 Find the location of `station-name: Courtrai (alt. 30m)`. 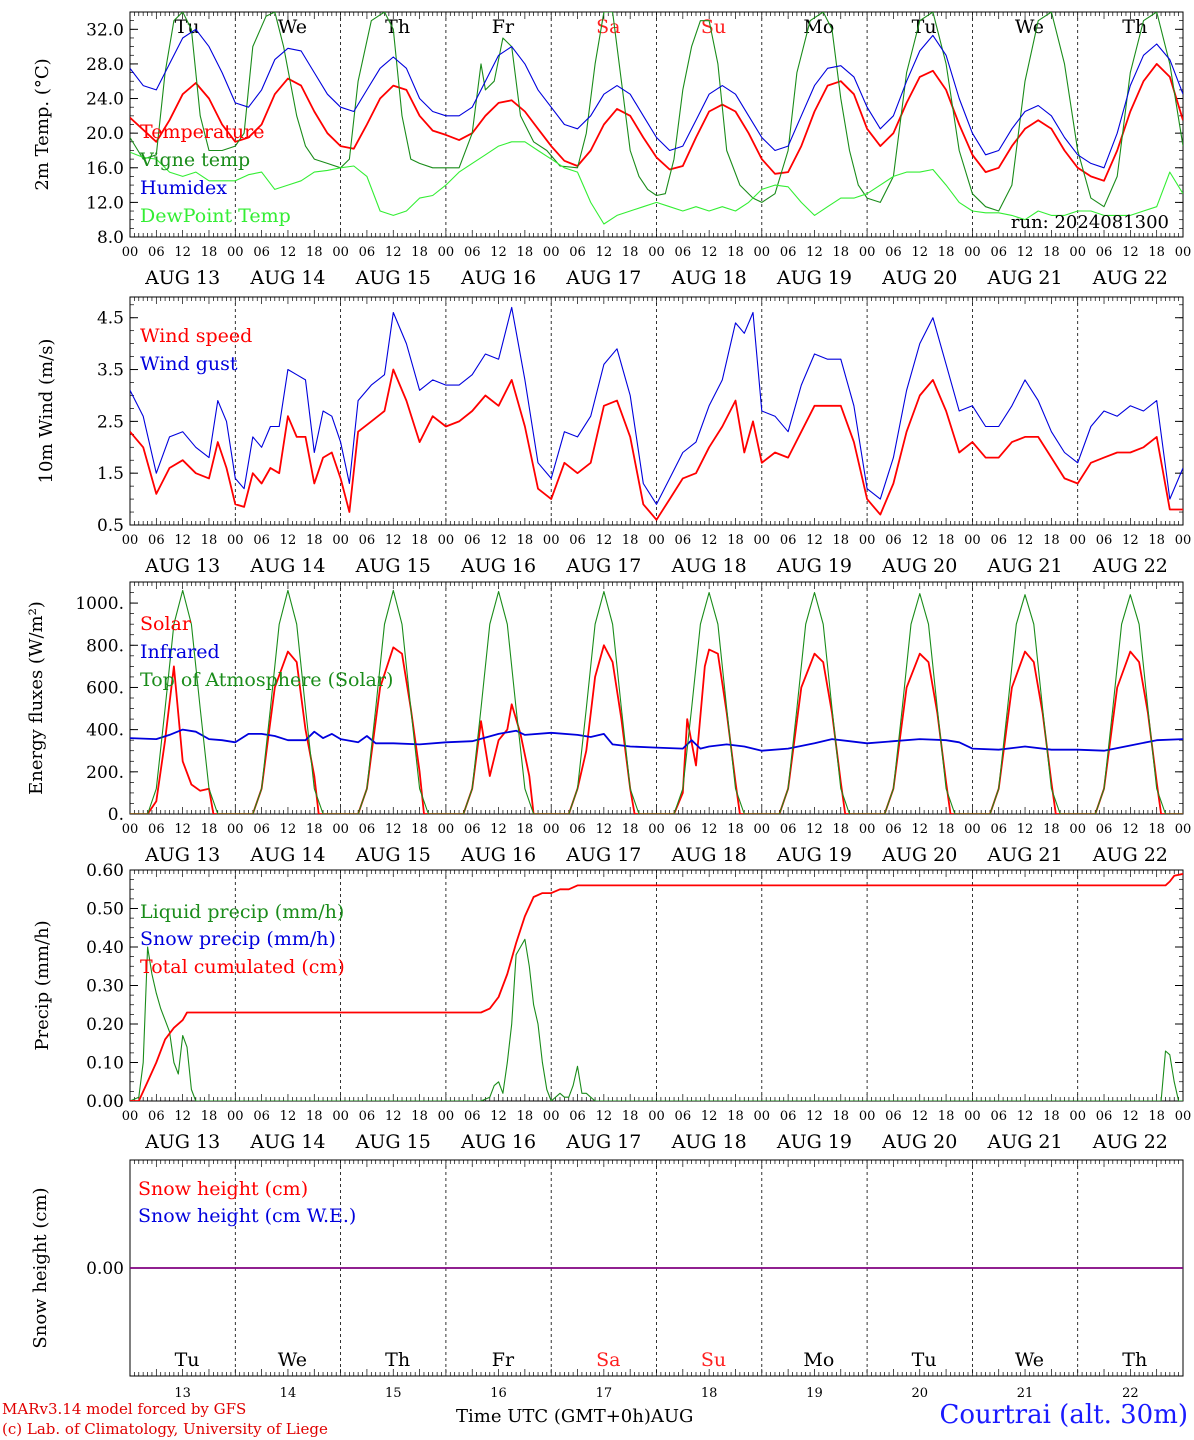

station-name: Courtrai (alt. 30m) is located at coordinates (1064, 1415).